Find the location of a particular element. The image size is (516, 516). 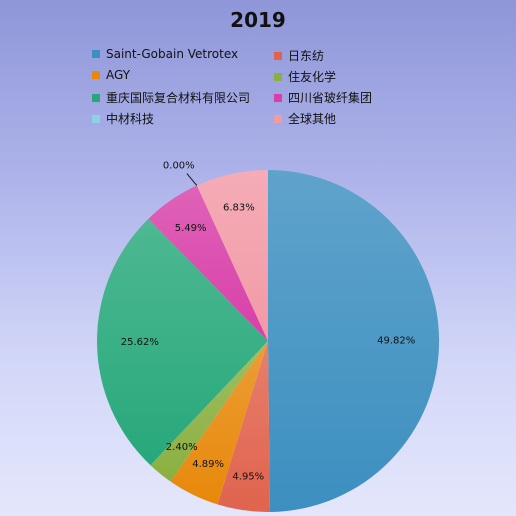

slice-data-label: 5.49% is located at coordinates (191, 228).